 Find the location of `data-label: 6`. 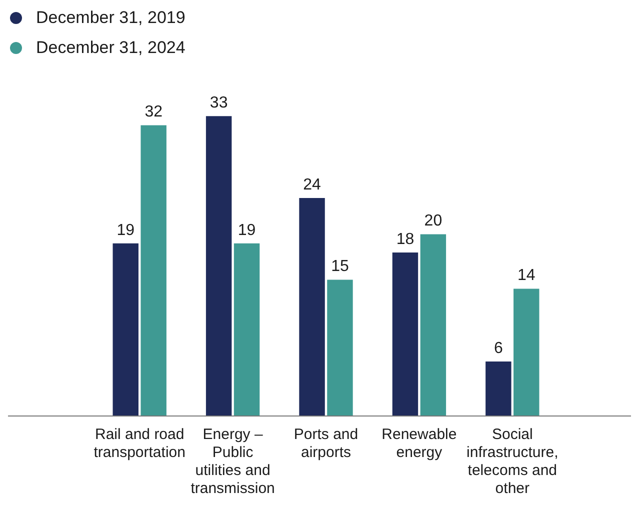

data-label: 6 is located at coordinates (498, 348).